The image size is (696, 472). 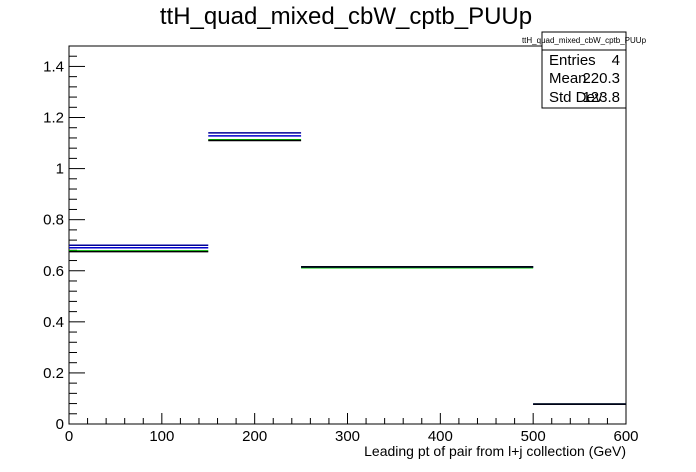 I want to click on x-tick-label: 200, so click(x=254, y=436).